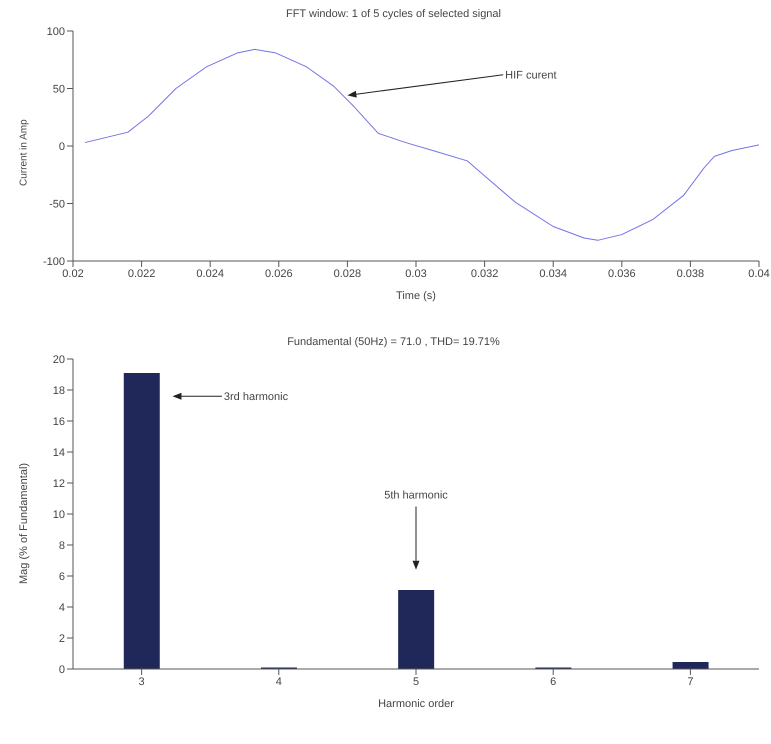  I want to click on y-tick-label: 10, so click(58, 514).